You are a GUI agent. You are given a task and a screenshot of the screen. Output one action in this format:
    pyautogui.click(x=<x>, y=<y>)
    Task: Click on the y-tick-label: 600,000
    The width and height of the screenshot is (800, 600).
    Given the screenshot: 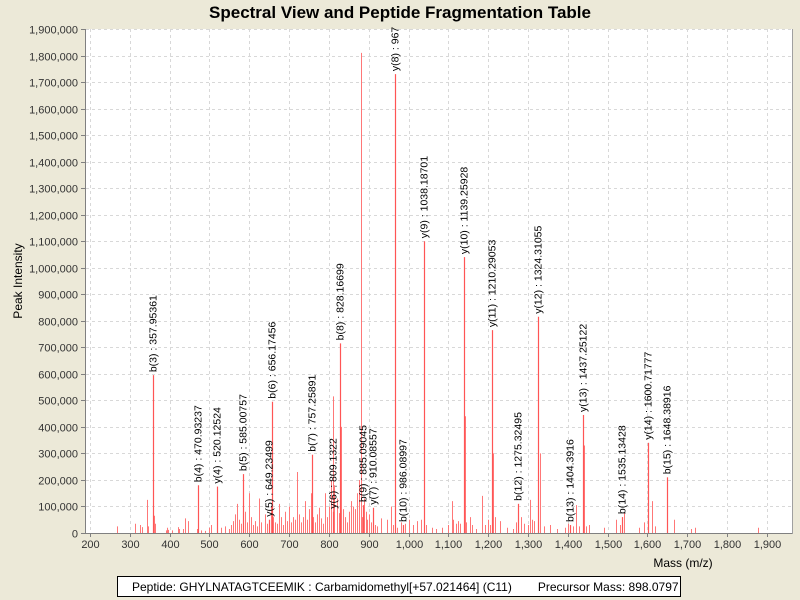 What is the action you would take?
    pyautogui.click(x=58, y=376)
    